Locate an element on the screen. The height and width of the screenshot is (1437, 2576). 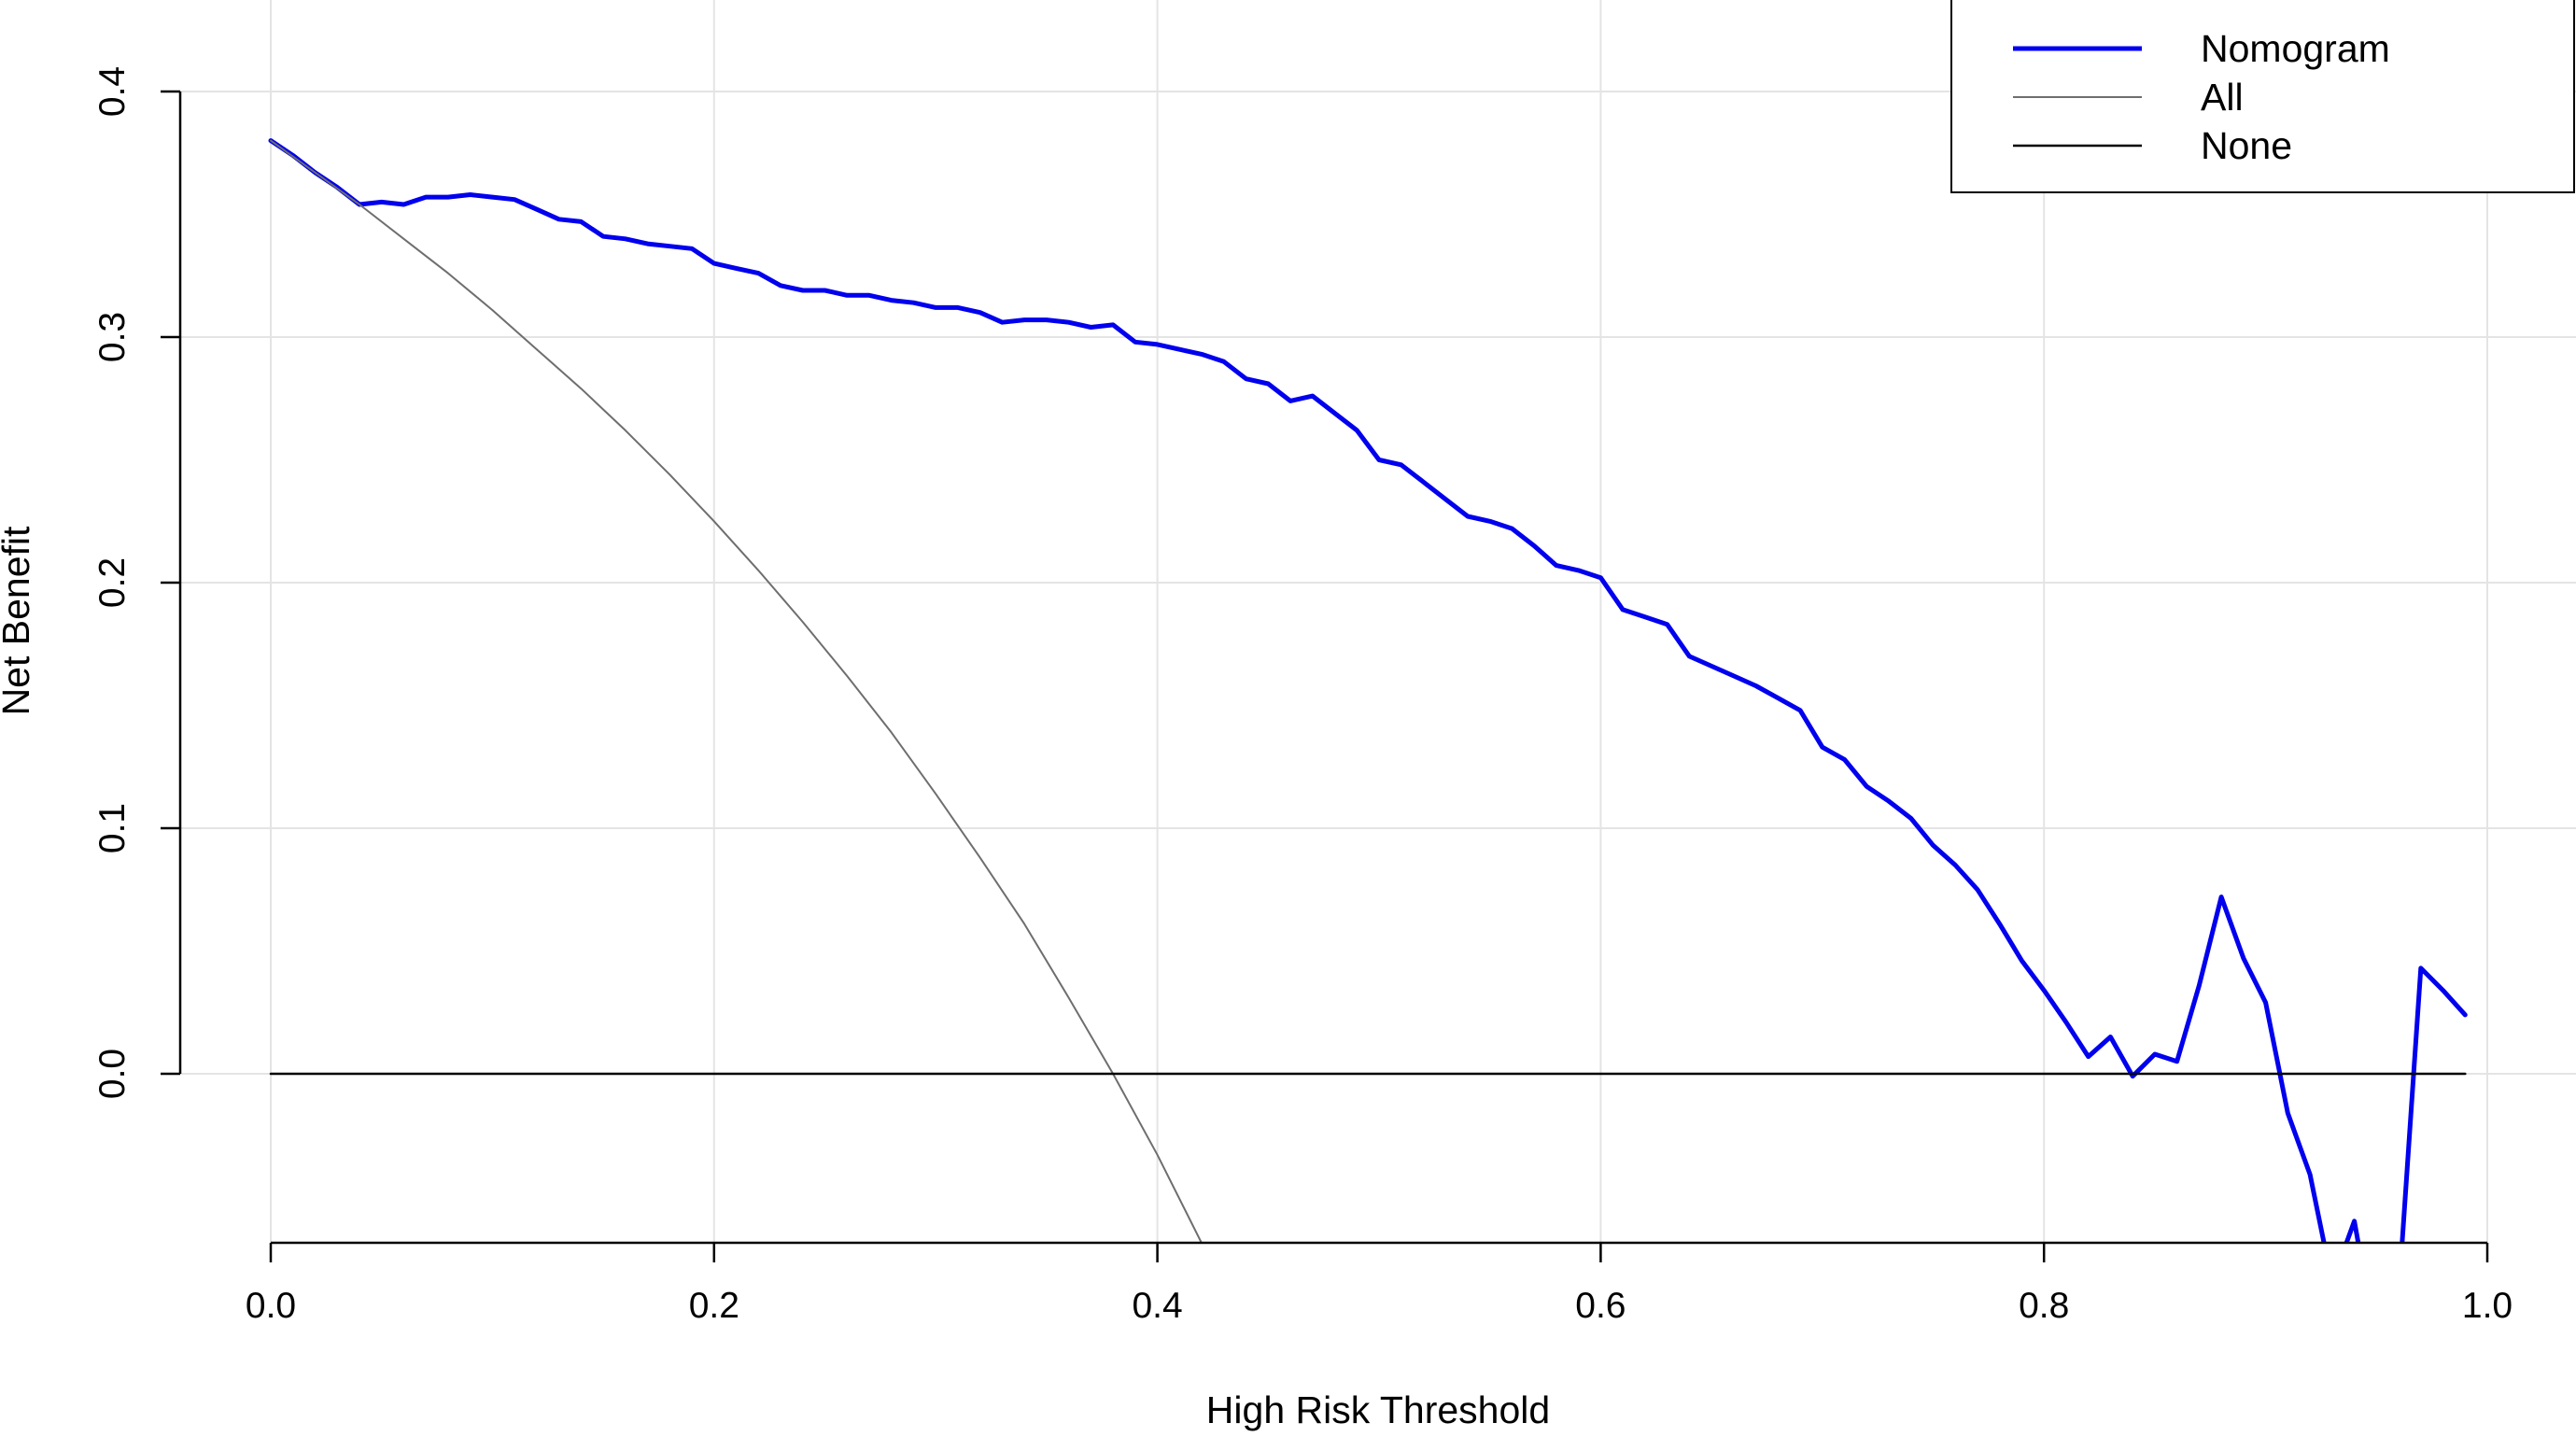
y-tick-label-3: 0.3 is located at coordinates (112, 337).